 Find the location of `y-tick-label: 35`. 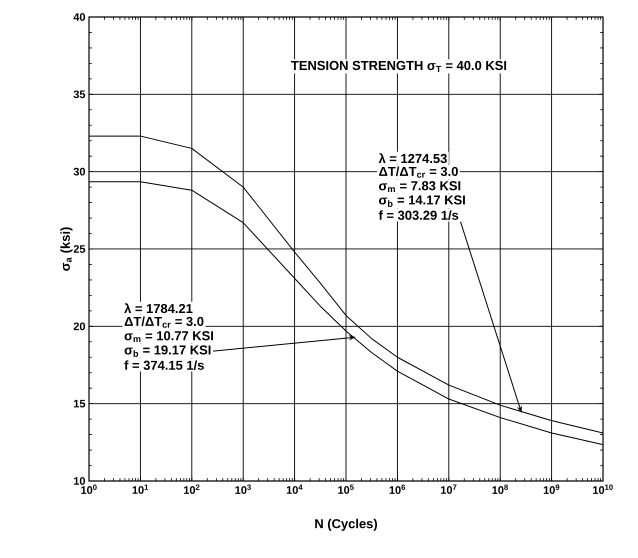

y-tick-label: 35 is located at coordinates (80, 94).